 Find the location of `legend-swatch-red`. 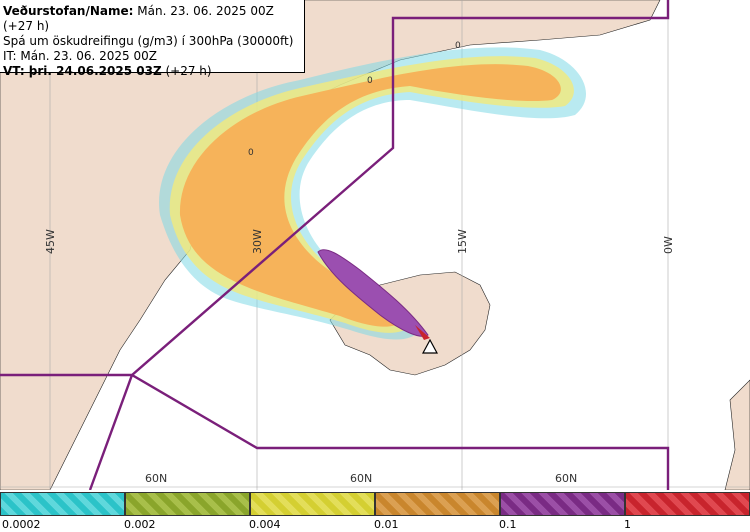

legend-swatch-red is located at coordinates (687, 504).